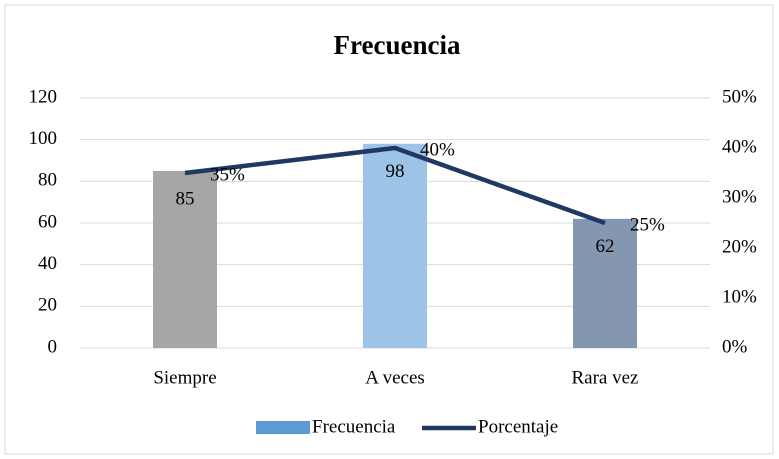 This screenshot has height=459, width=779. Describe the element at coordinates (227, 174) in the screenshot. I see `data-label: 35%` at that location.